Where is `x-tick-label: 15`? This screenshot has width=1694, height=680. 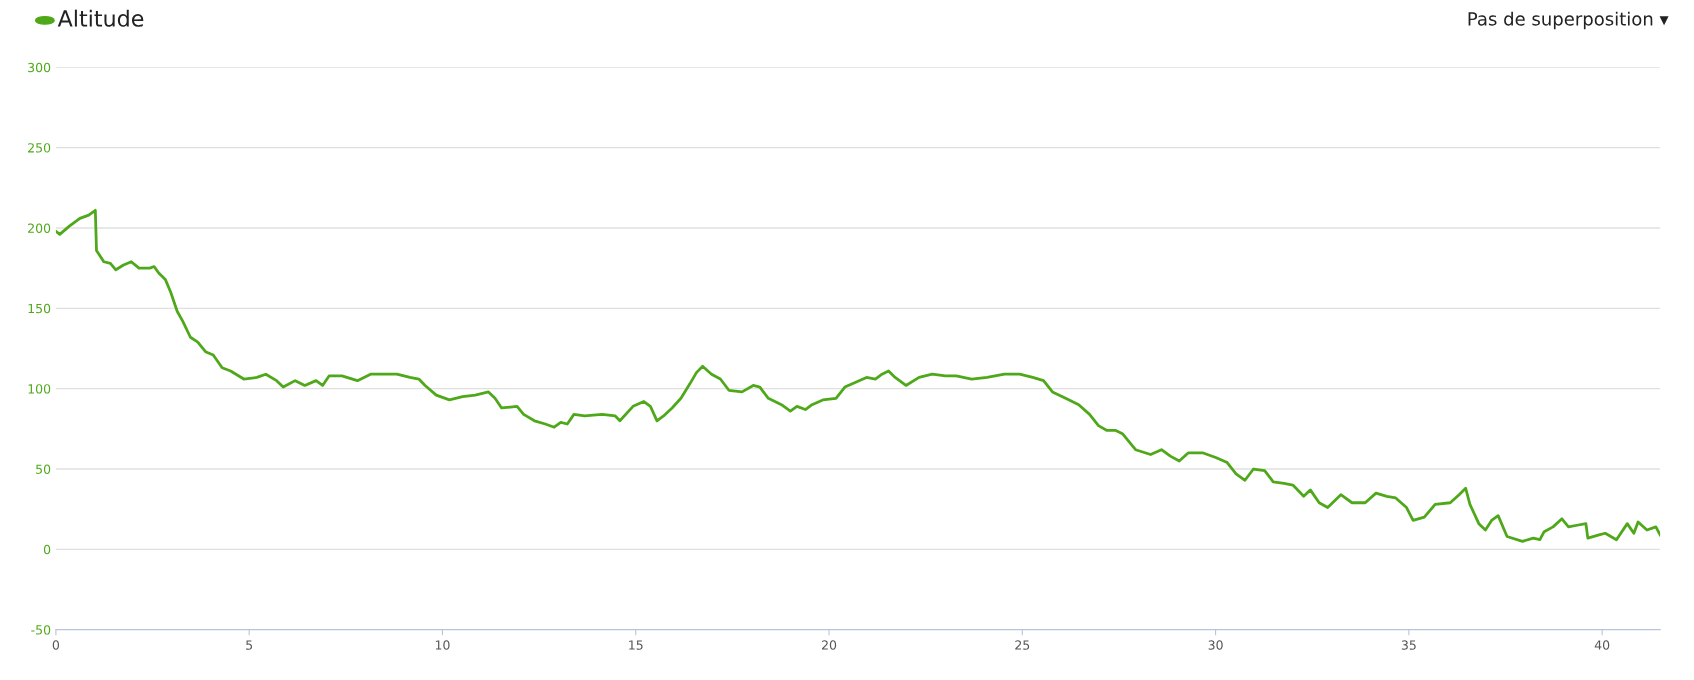
x-tick-label: 15 is located at coordinates (636, 645).